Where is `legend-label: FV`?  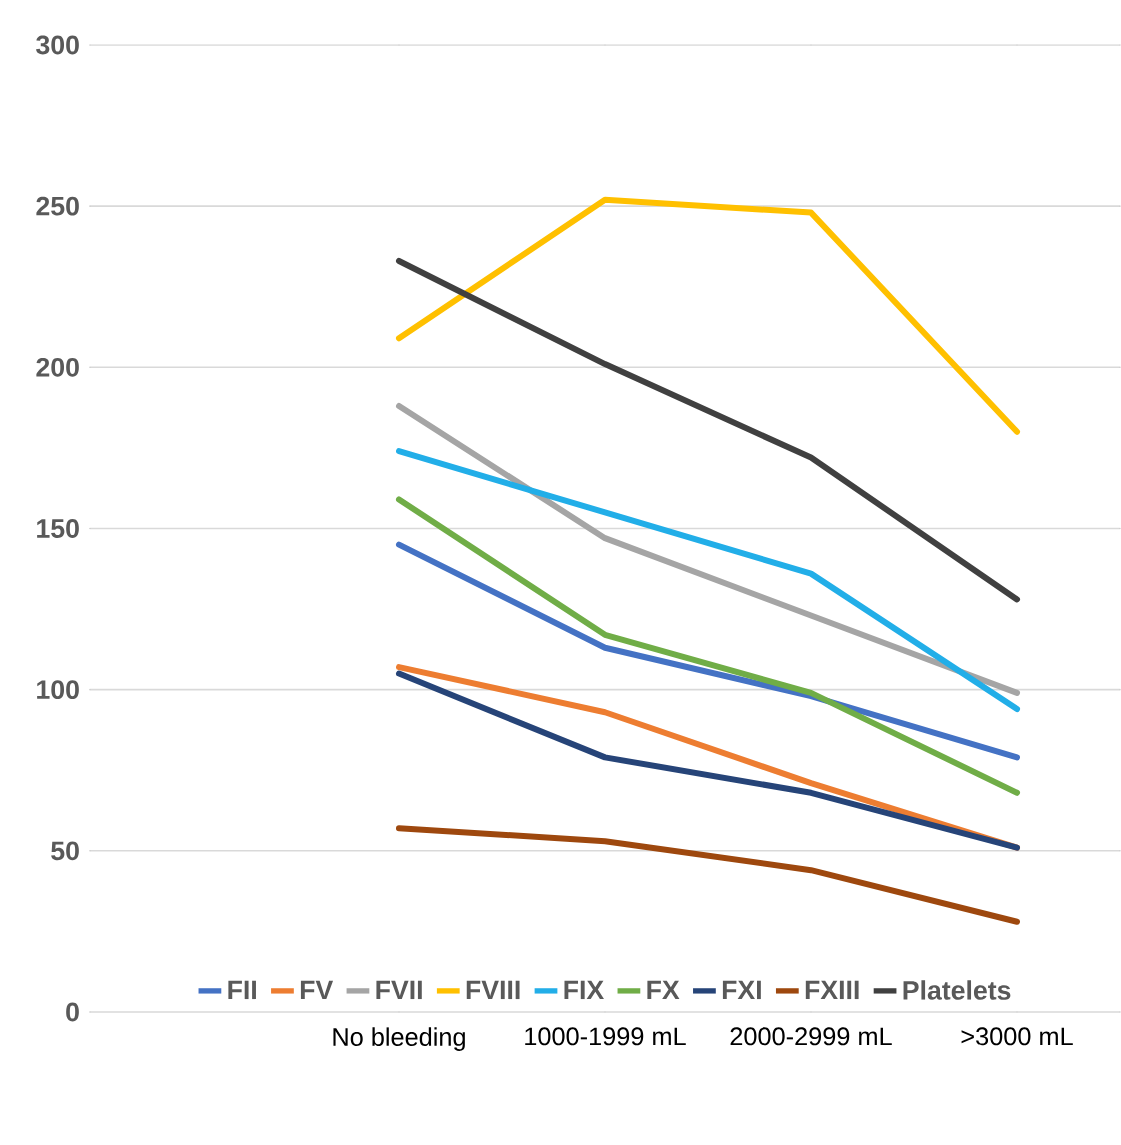 legend-label: FV is located at coordinates (317, 990).